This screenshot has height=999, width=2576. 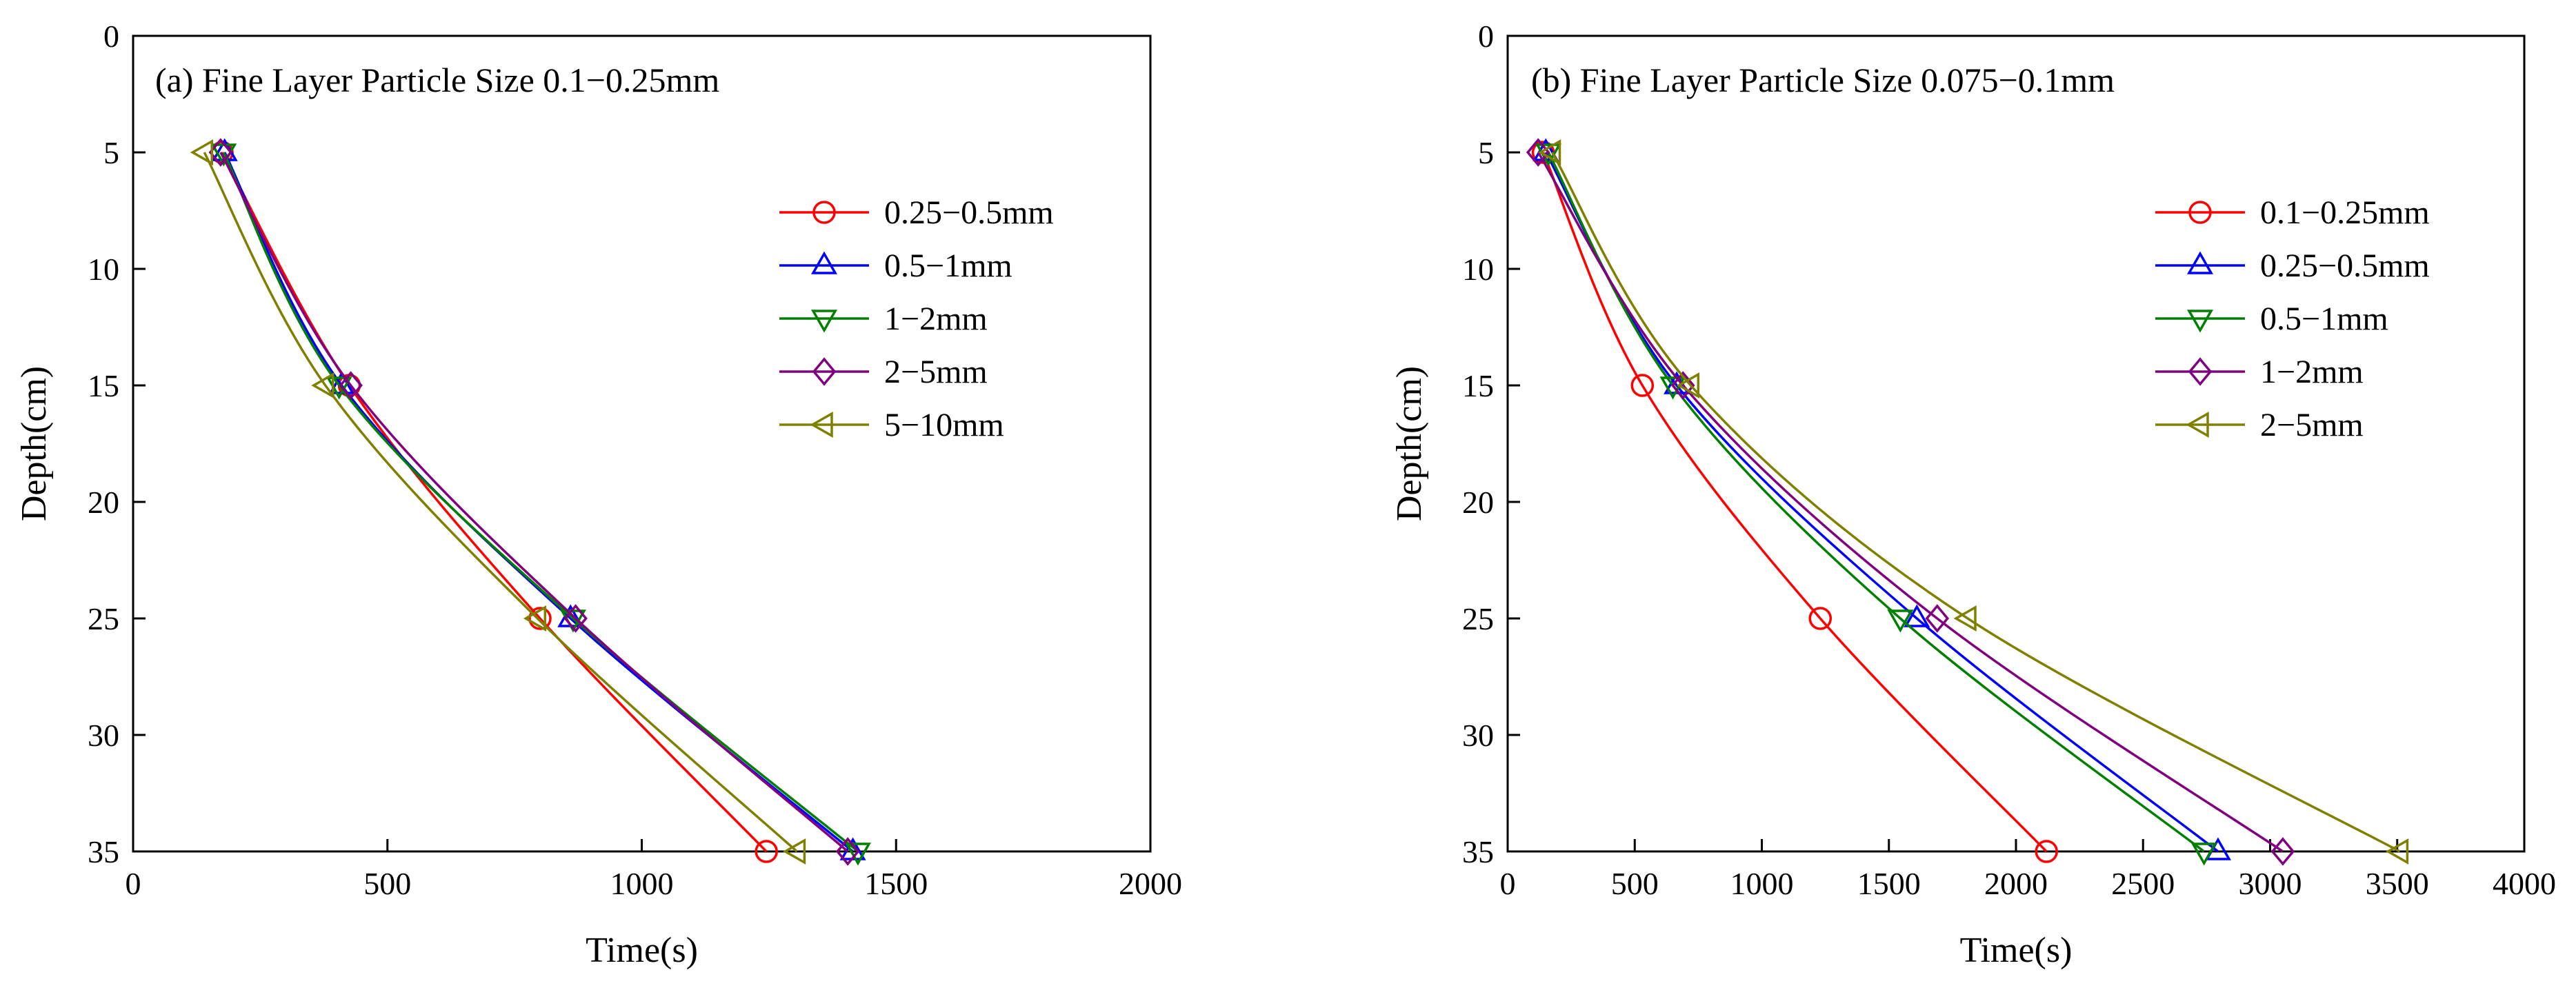 I want to click on y-tick-label: 15, so click(x=103, y=385).